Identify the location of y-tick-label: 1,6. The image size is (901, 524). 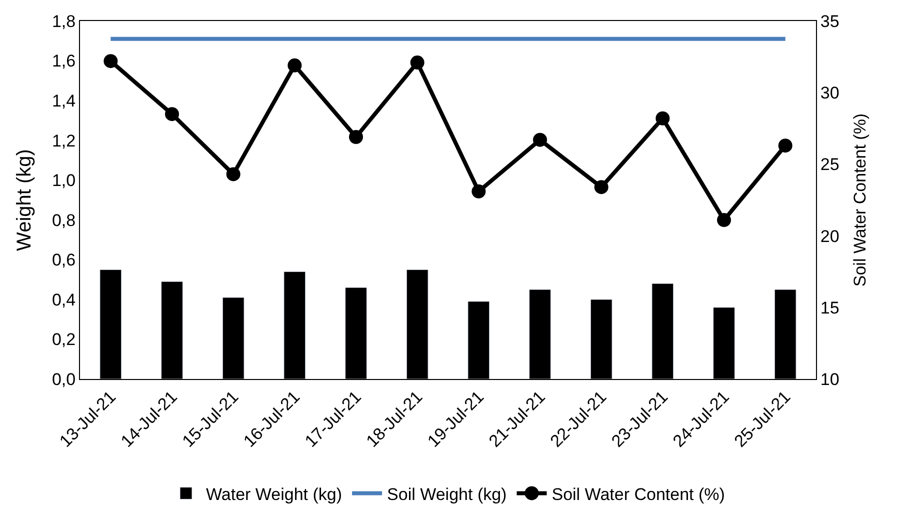
(64, 61).